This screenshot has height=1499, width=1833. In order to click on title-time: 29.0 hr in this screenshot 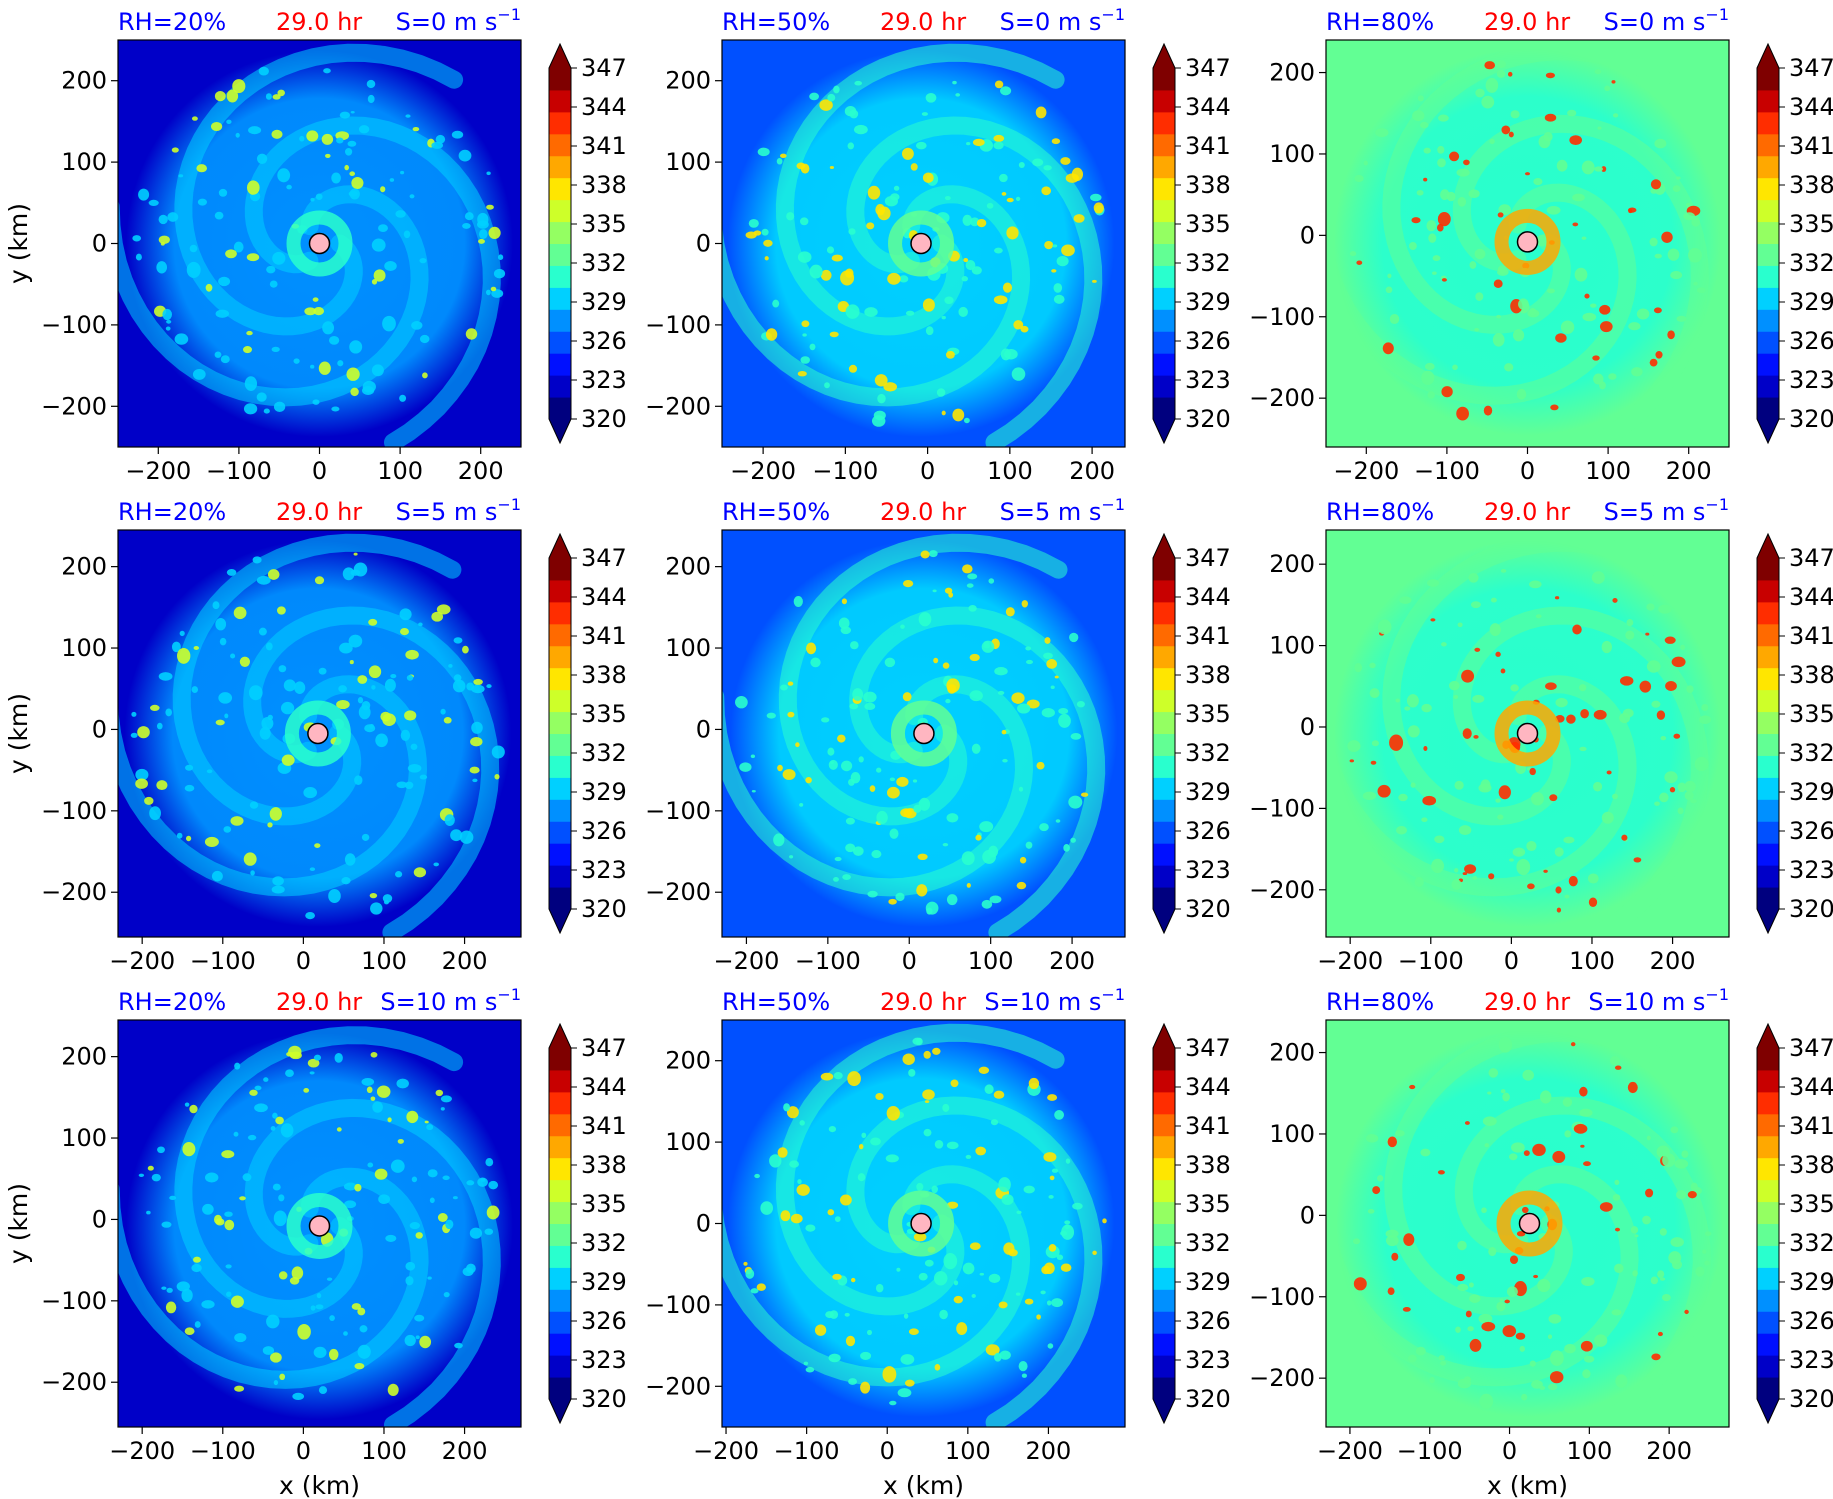, I will do `click(1527, 512)`.